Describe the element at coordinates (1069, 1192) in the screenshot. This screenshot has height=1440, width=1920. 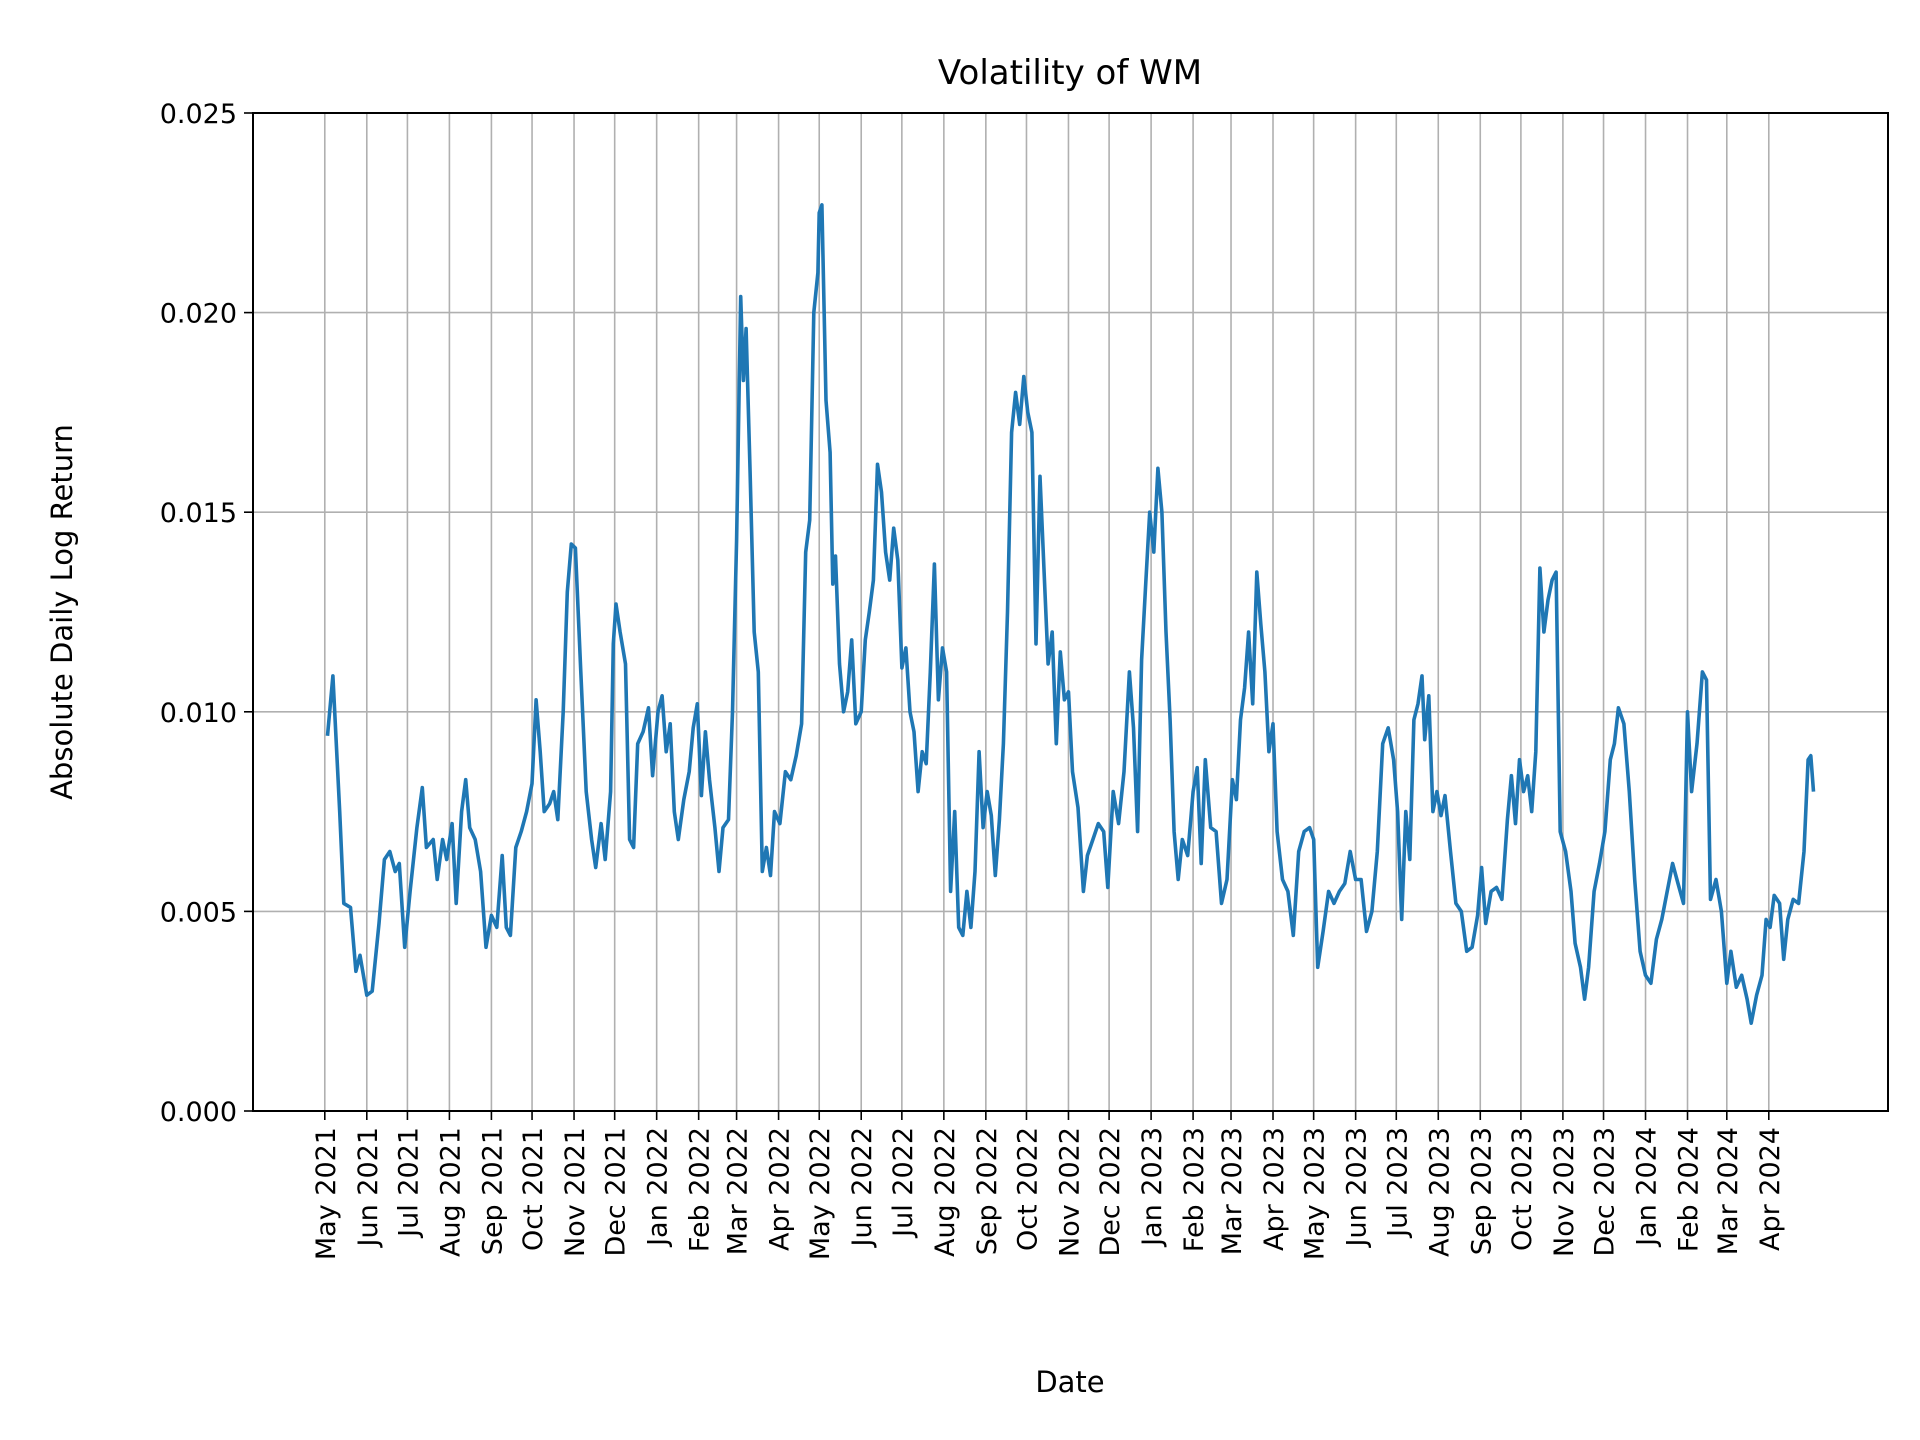
I see `x-tick-label: Nov 2022` at that location.